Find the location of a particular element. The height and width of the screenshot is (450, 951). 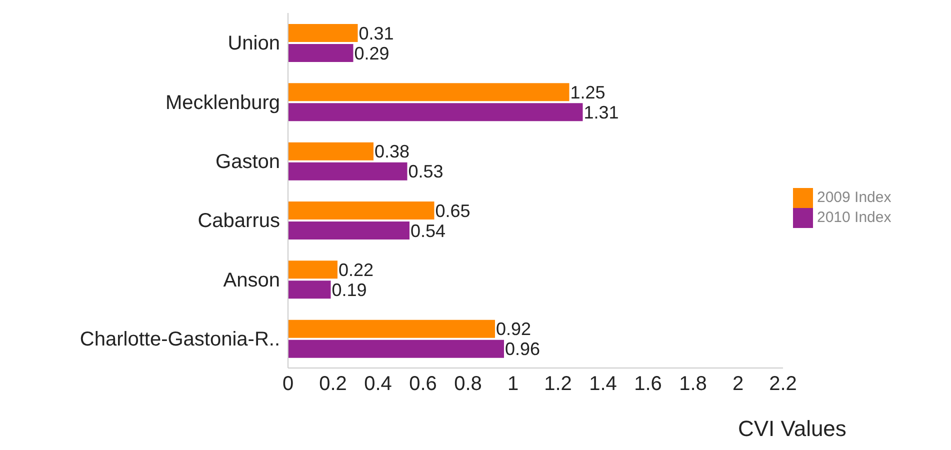

x-tick-label: 2.2 is located at coordinates (783, 384).